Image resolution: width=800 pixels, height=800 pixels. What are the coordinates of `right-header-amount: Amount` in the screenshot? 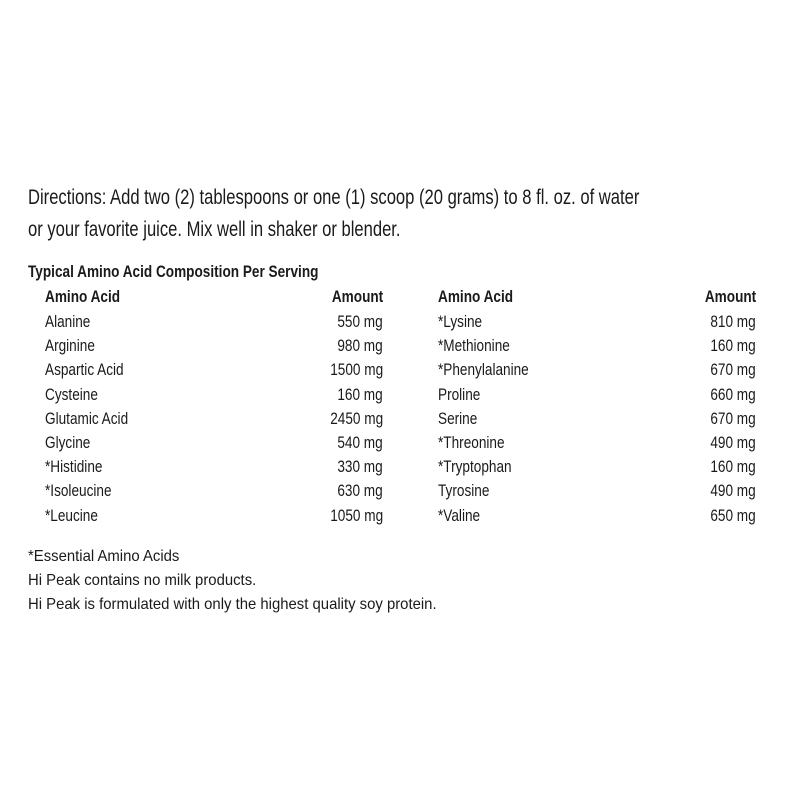 It's located at (730, 296).